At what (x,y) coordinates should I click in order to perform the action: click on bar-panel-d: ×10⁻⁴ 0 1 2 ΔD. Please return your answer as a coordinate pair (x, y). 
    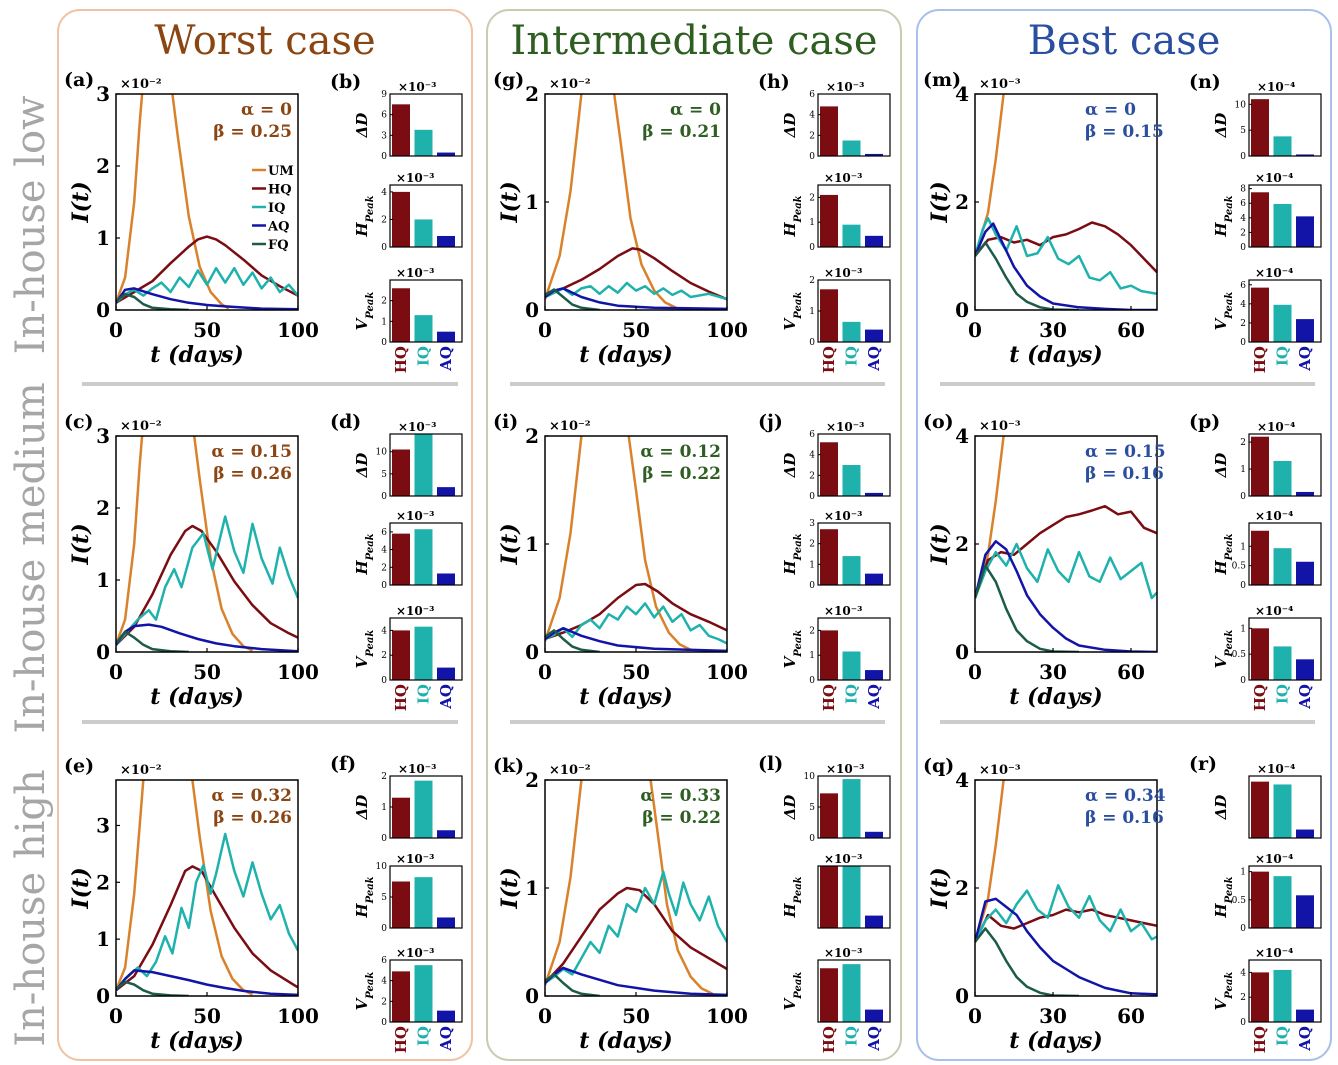
    Looking at the image, I should click on (1267, 461).